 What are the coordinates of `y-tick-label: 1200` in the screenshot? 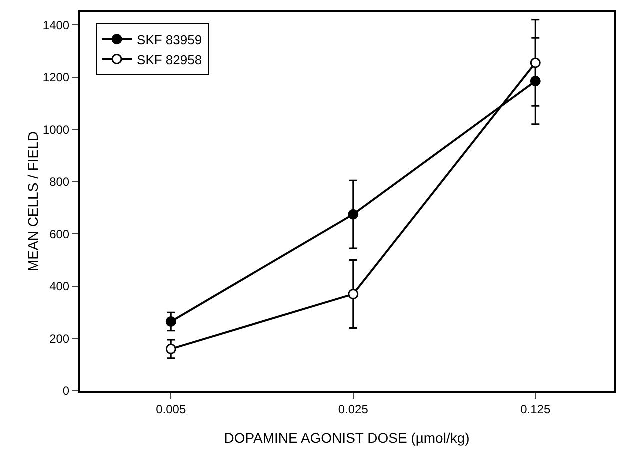 It's located at (56, 77).